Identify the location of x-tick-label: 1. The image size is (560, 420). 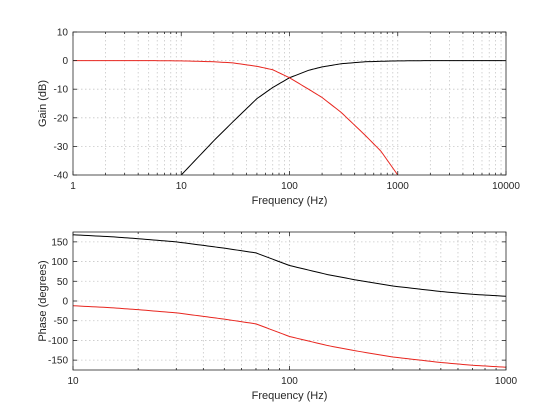
(73, 186).